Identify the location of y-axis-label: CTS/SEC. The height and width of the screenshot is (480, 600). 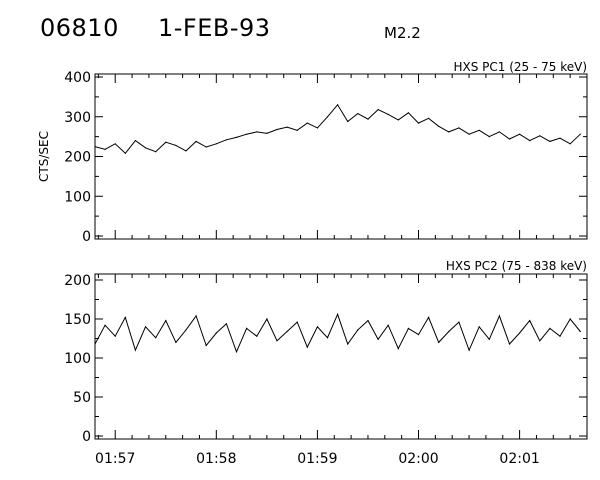
(44, 156).